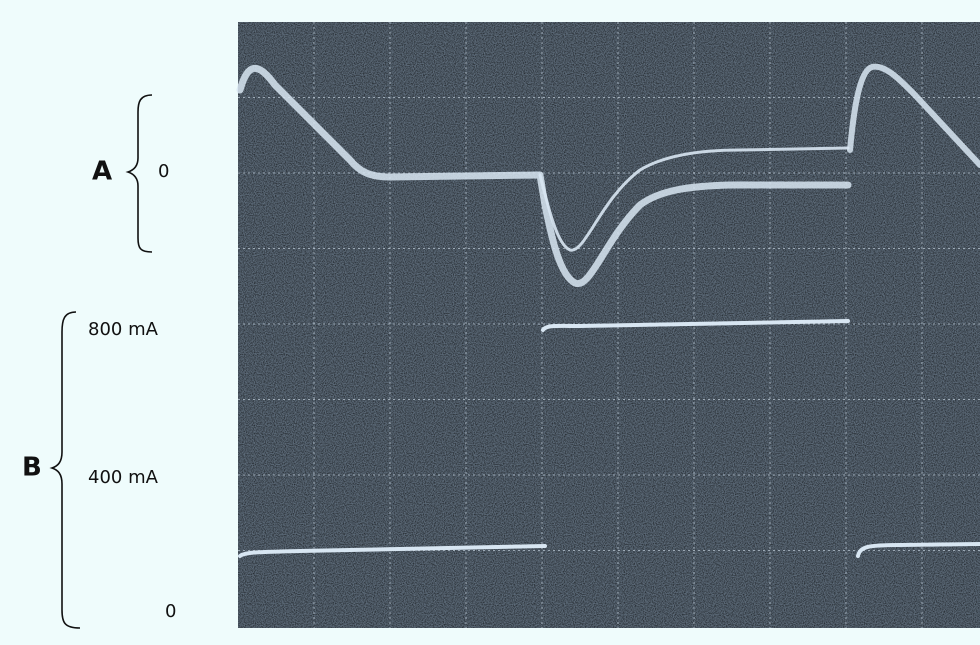 The image size is (980, 645). What do you see at coordinates (170, 611) in the screenshot?
I see `channel-b-label: 0` at bounding box center [170, 611].